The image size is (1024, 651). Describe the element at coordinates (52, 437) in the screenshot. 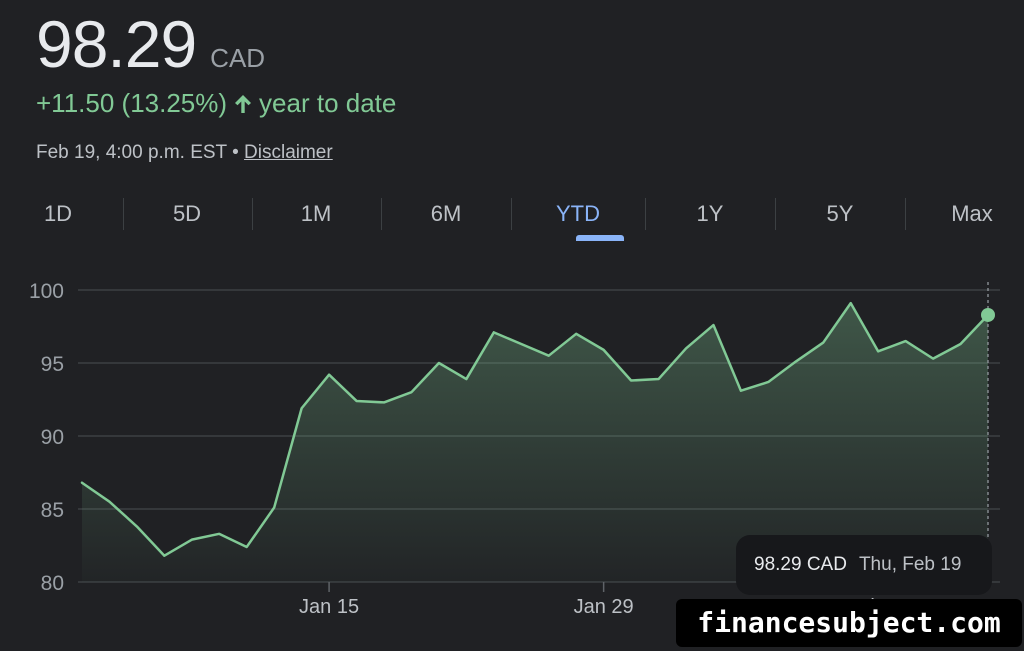

I see `y-tick-label: 90` at that location.